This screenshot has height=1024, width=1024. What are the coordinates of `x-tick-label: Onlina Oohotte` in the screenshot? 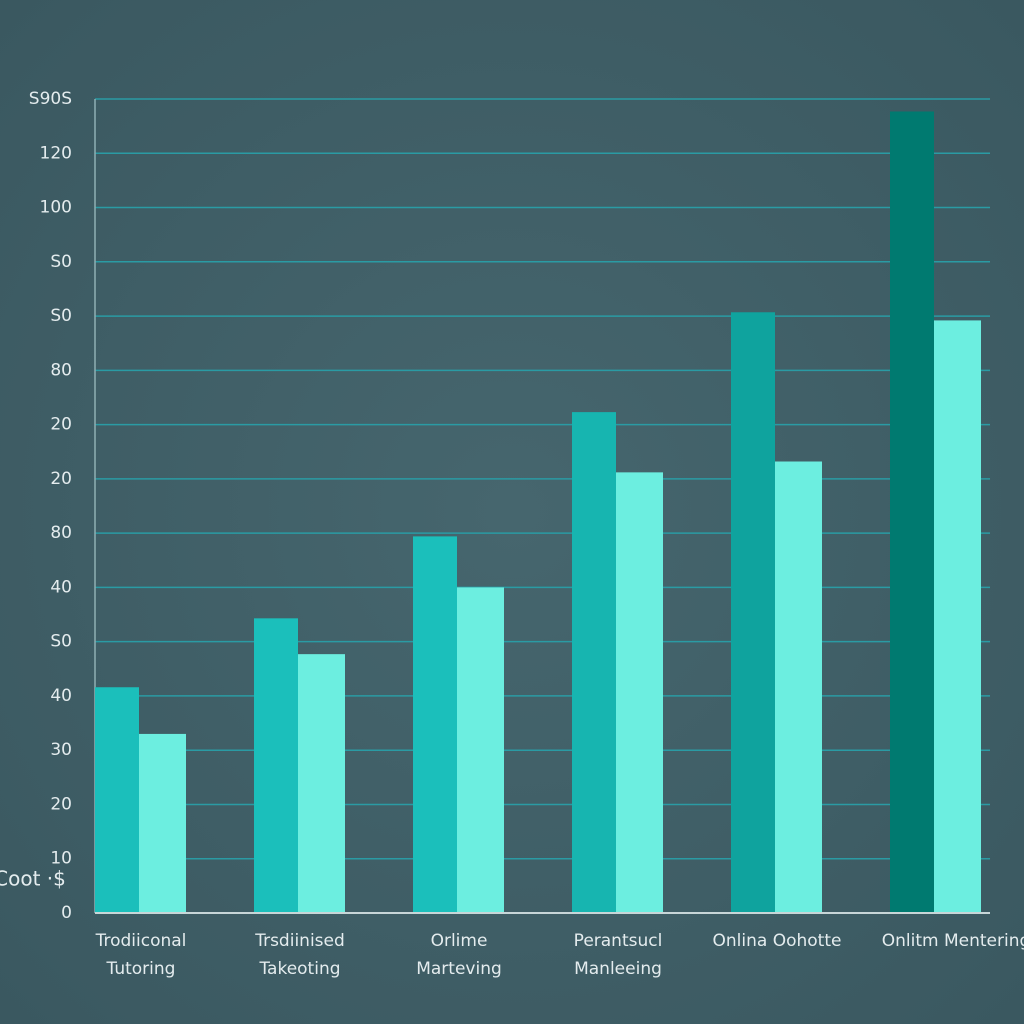 It's located at (777, 941).